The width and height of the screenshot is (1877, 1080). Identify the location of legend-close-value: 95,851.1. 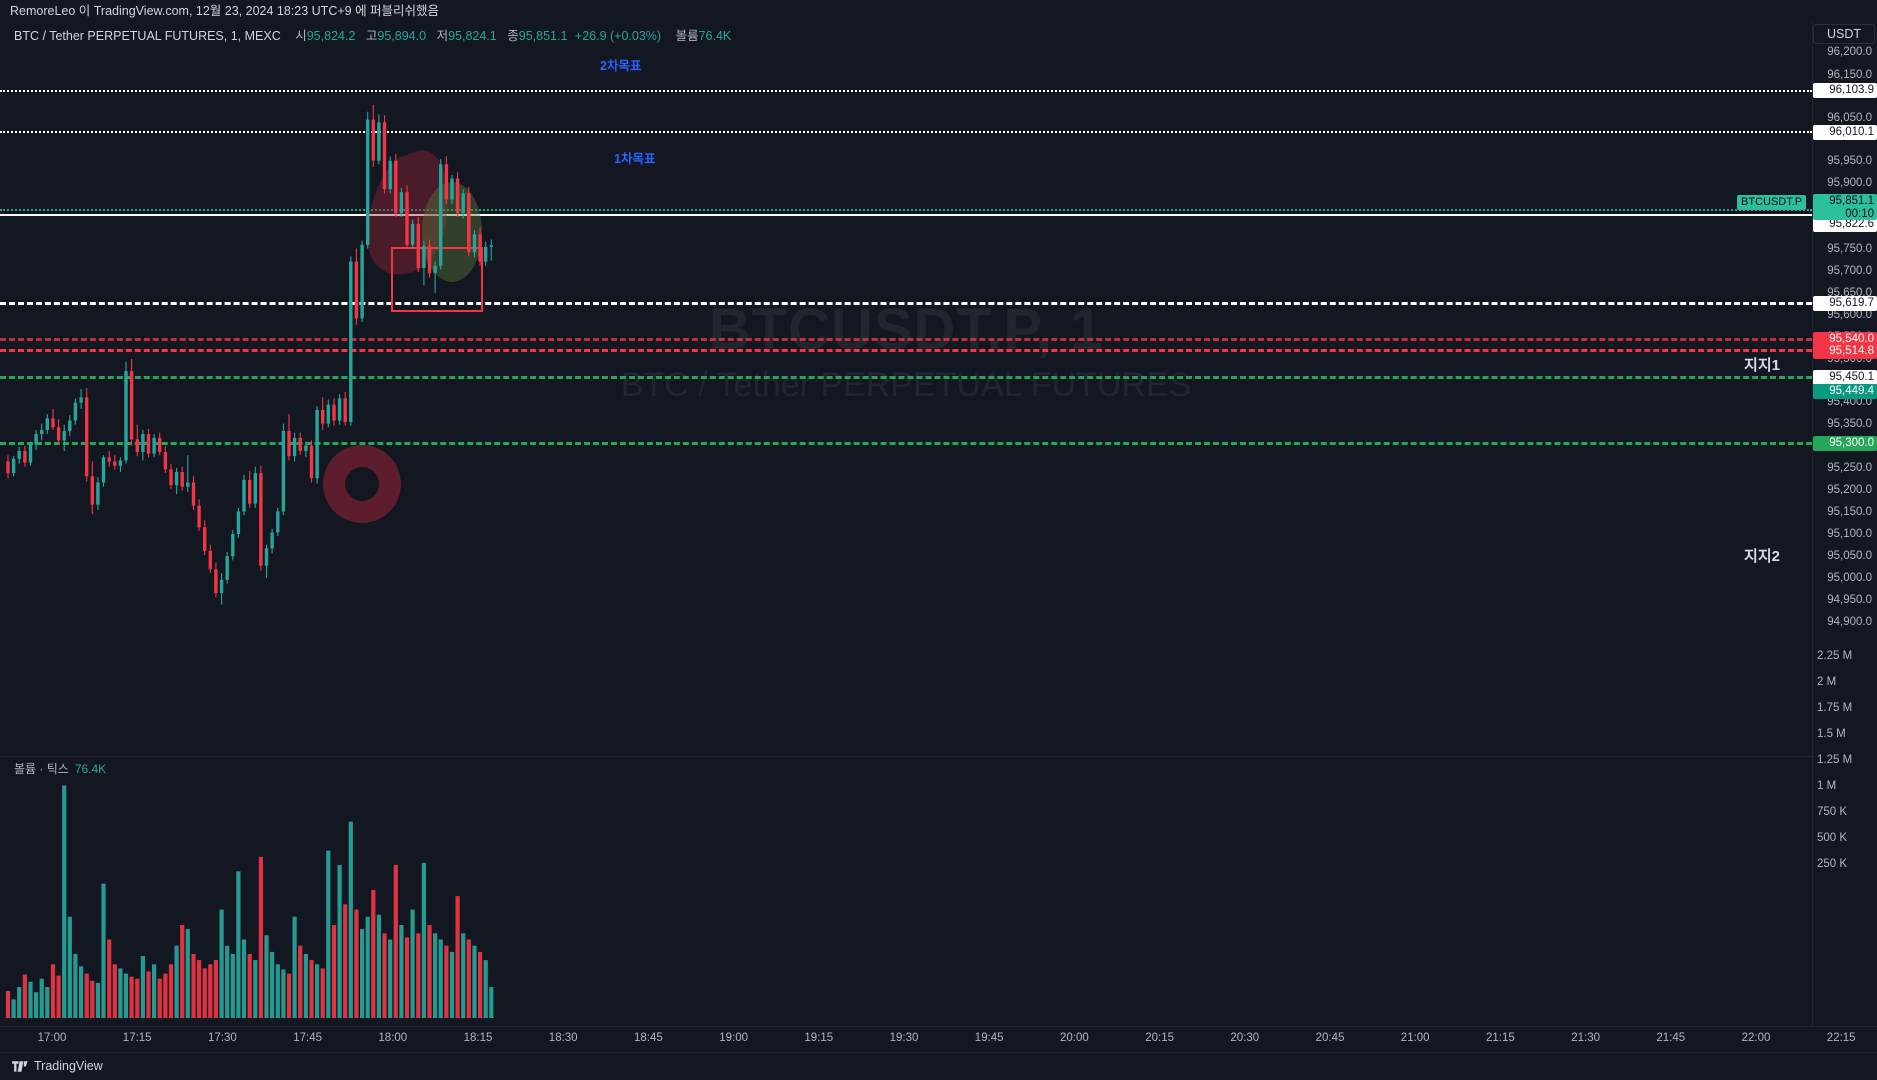
(543, 36).